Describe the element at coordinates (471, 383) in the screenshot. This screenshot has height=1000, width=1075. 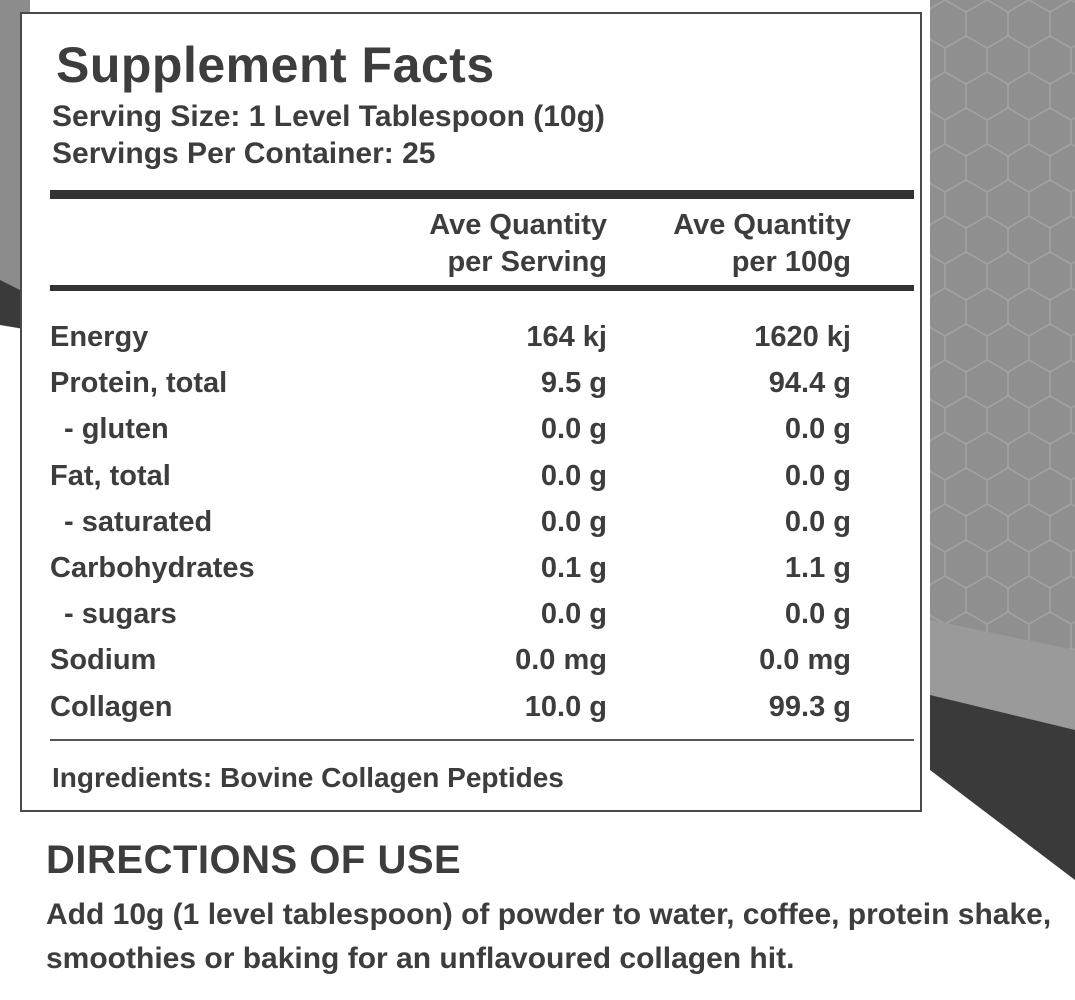
I see `table-row: Protein, total 9.5 g 94.4 g` at that location.